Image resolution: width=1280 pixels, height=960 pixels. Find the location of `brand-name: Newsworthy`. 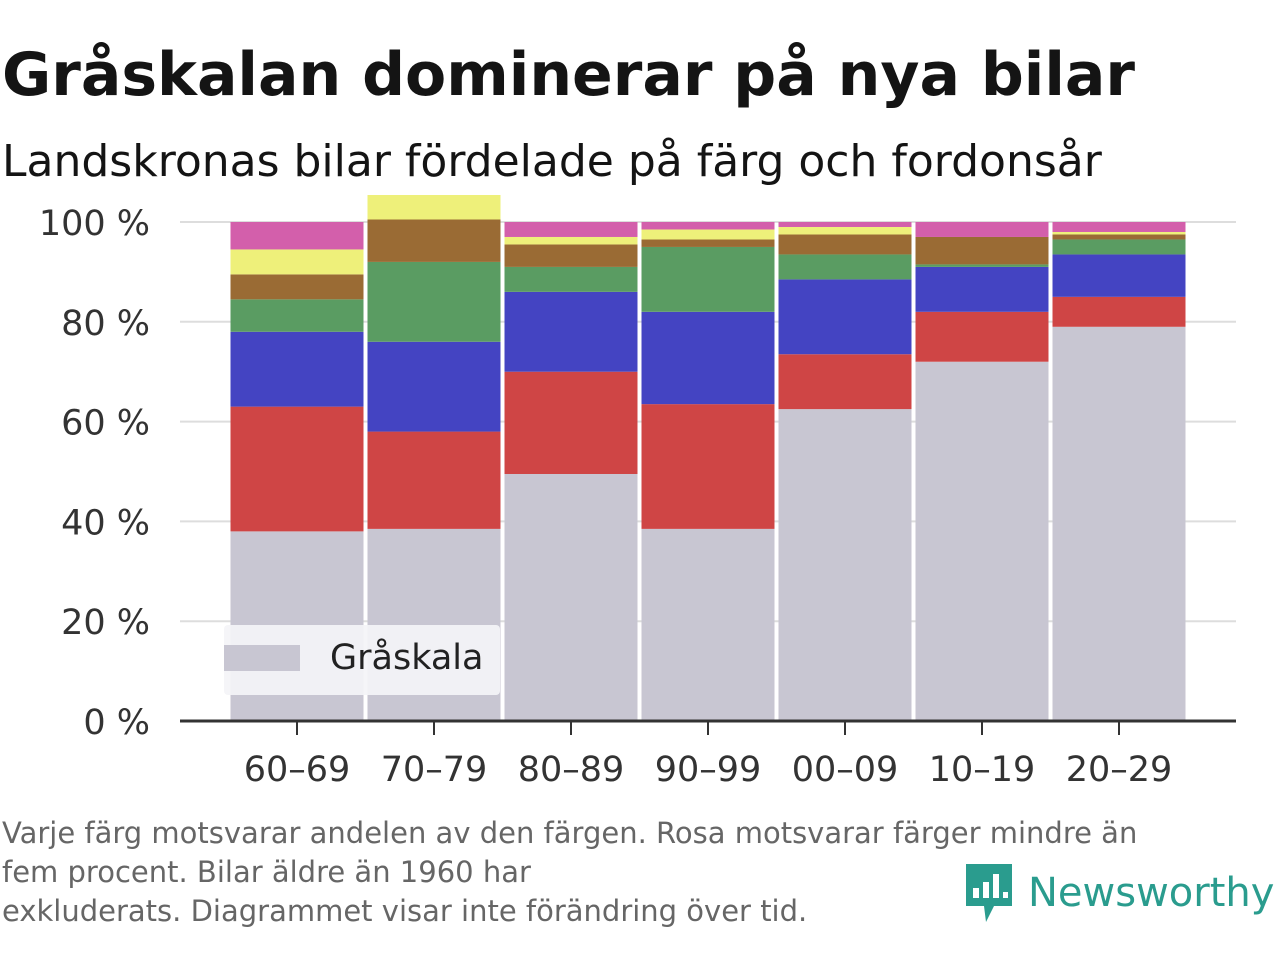

brand-name: Newsworthy is located at coordinates (1151, 893).